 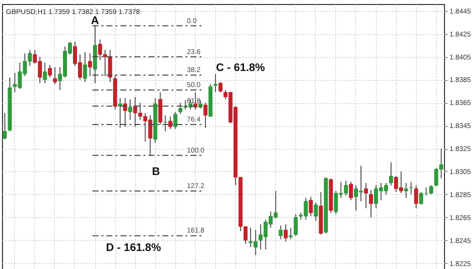 What do you see at coordinates (134, 248) in the screenshot?
I see `annotation: D - 161.8%` at bounding box center [134, 248].